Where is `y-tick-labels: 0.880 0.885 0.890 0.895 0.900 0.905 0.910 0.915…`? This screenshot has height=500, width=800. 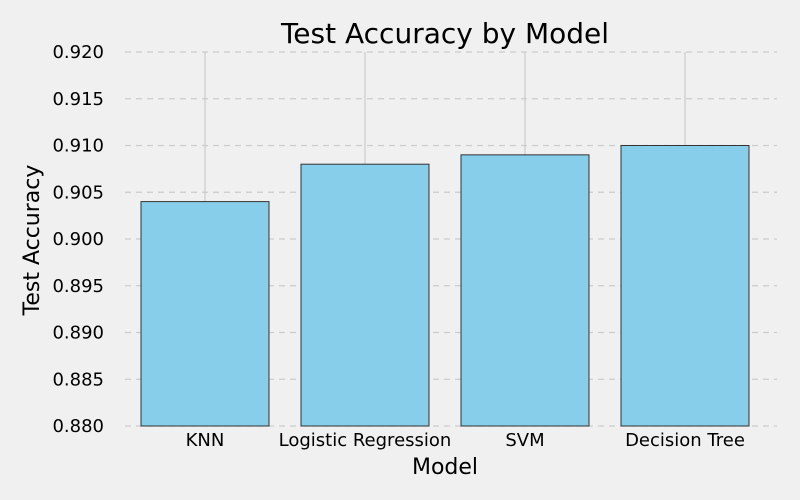
y-tick-labels: 0.880 0.885 0.890 0.895 0.900 0.905 0.910 0.915… is located at coordinates (78, 239).